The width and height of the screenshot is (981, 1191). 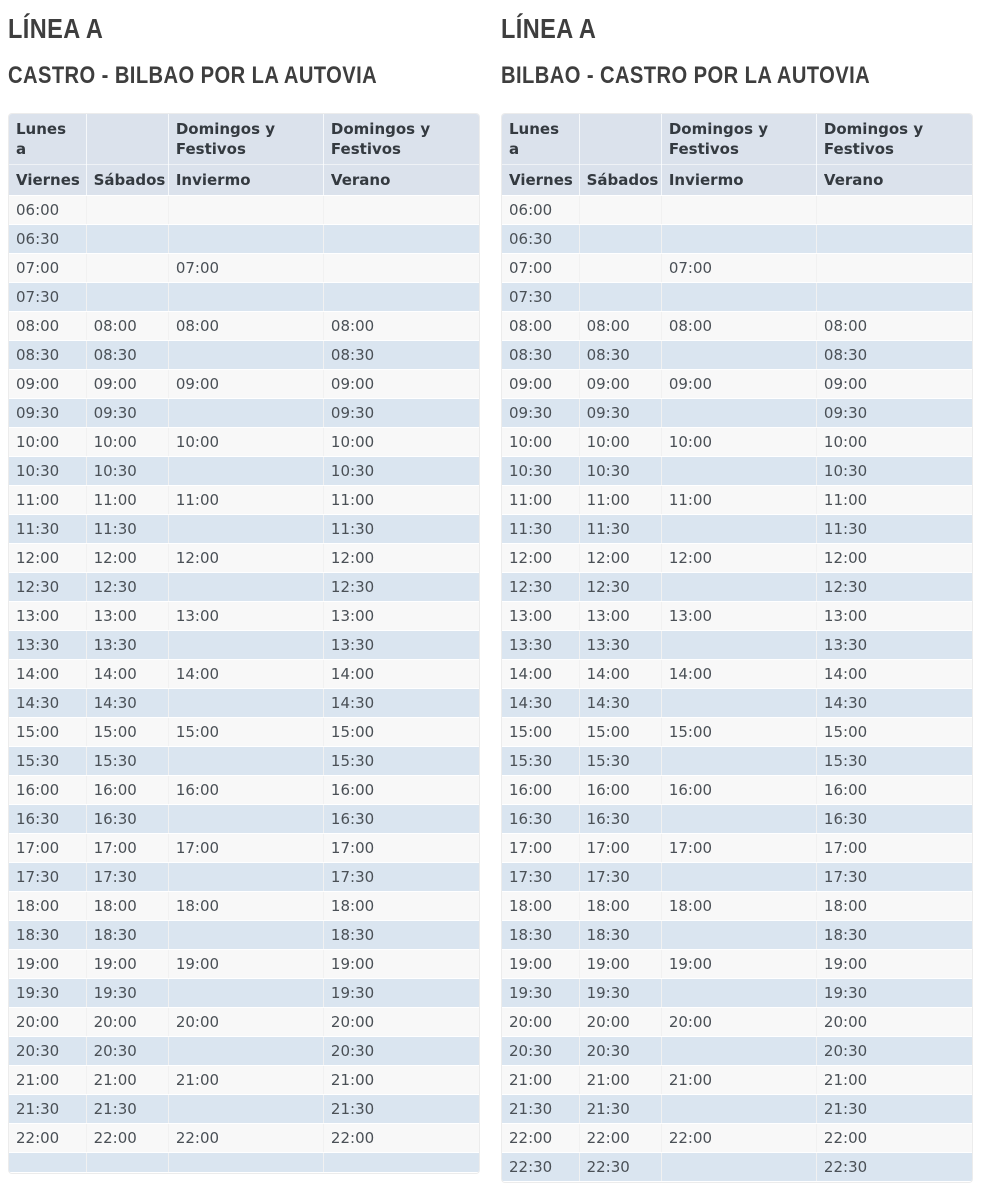 What do you see at coordinates (894, 355) in the screenshot?
I see `time-cell: 08:30` at bounding box center [894, 355].